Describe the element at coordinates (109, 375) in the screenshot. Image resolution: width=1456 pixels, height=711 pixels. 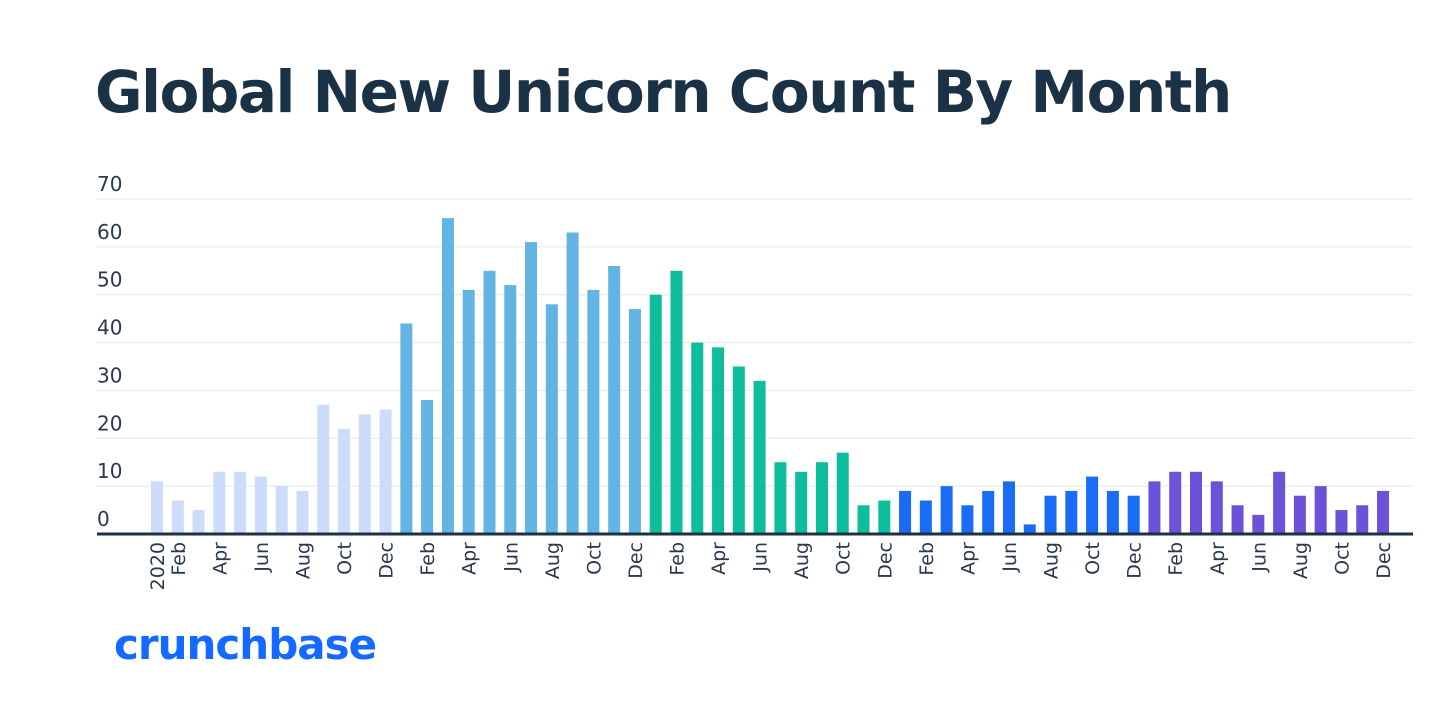
I see `y-tick-label: 30` at that location.